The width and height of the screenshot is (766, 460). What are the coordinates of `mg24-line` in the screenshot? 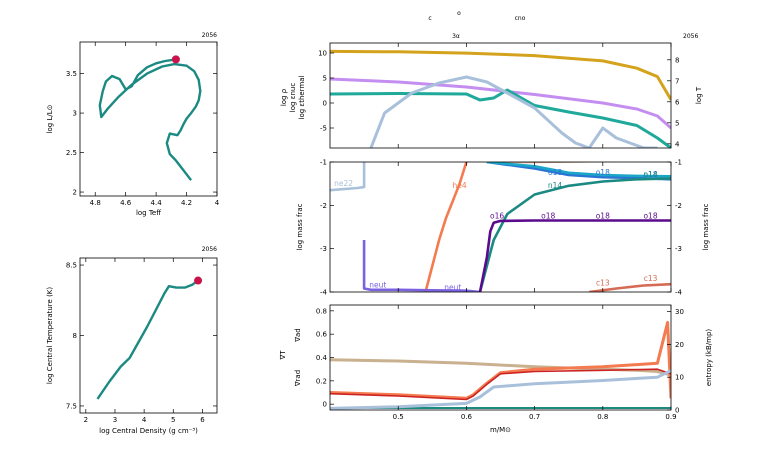 It's located at (578, 170).